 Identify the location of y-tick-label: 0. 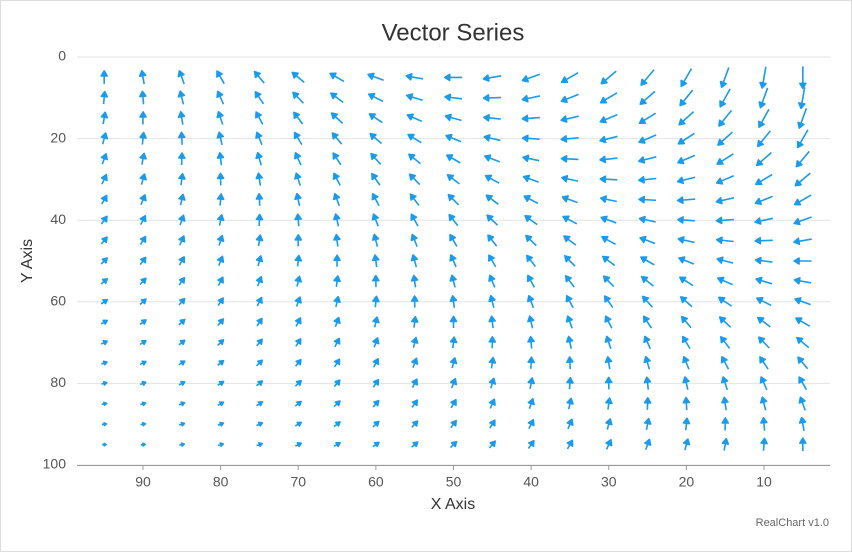
(62, 56).